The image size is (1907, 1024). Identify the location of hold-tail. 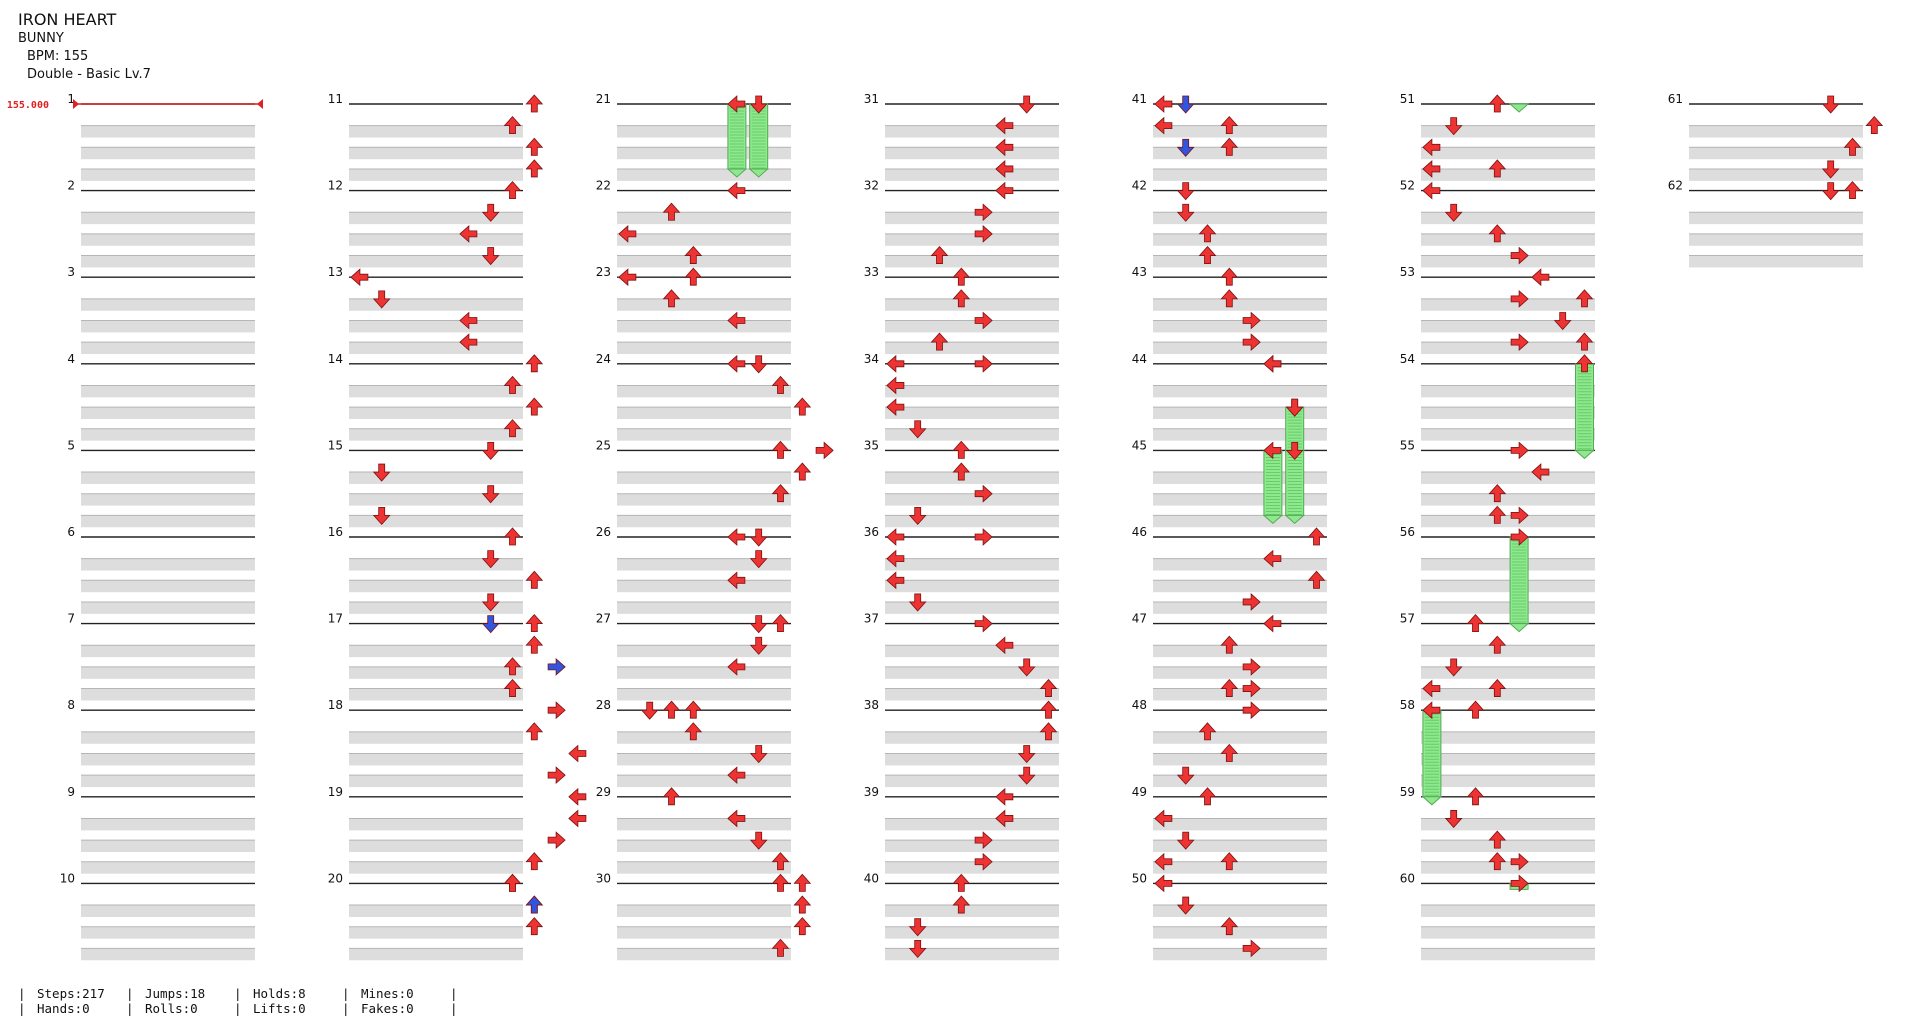
(1273, 519).